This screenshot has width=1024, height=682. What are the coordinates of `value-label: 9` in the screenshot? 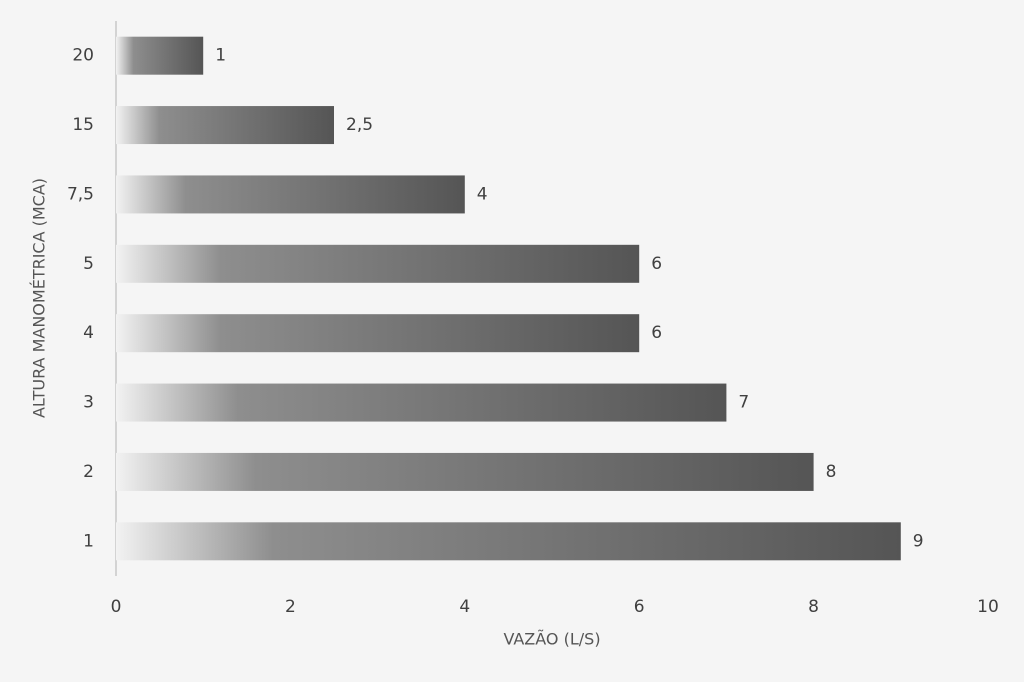 It's located at (918, 541).